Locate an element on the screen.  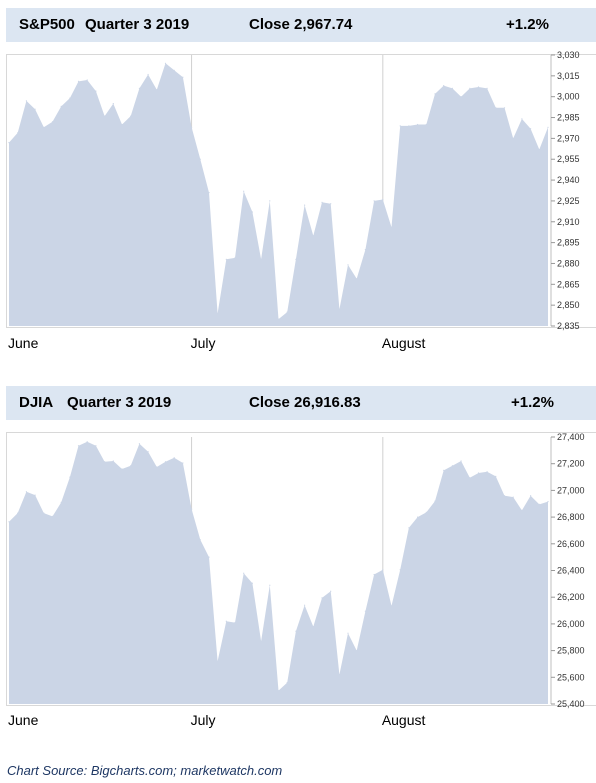
sp500-y-tick-label: 2,865 is located at coordinates (568, 284).